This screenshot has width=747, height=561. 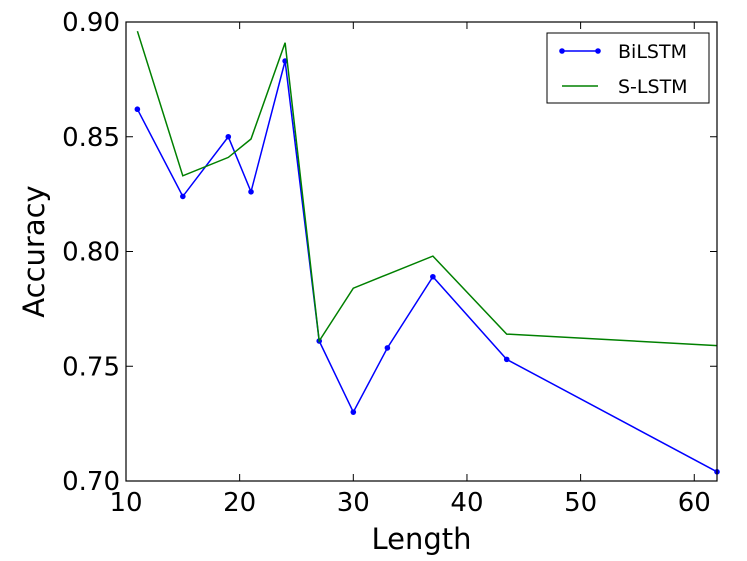 I want to click on legend: BiLSTM S-LSTM, so click(x=628, y=68).